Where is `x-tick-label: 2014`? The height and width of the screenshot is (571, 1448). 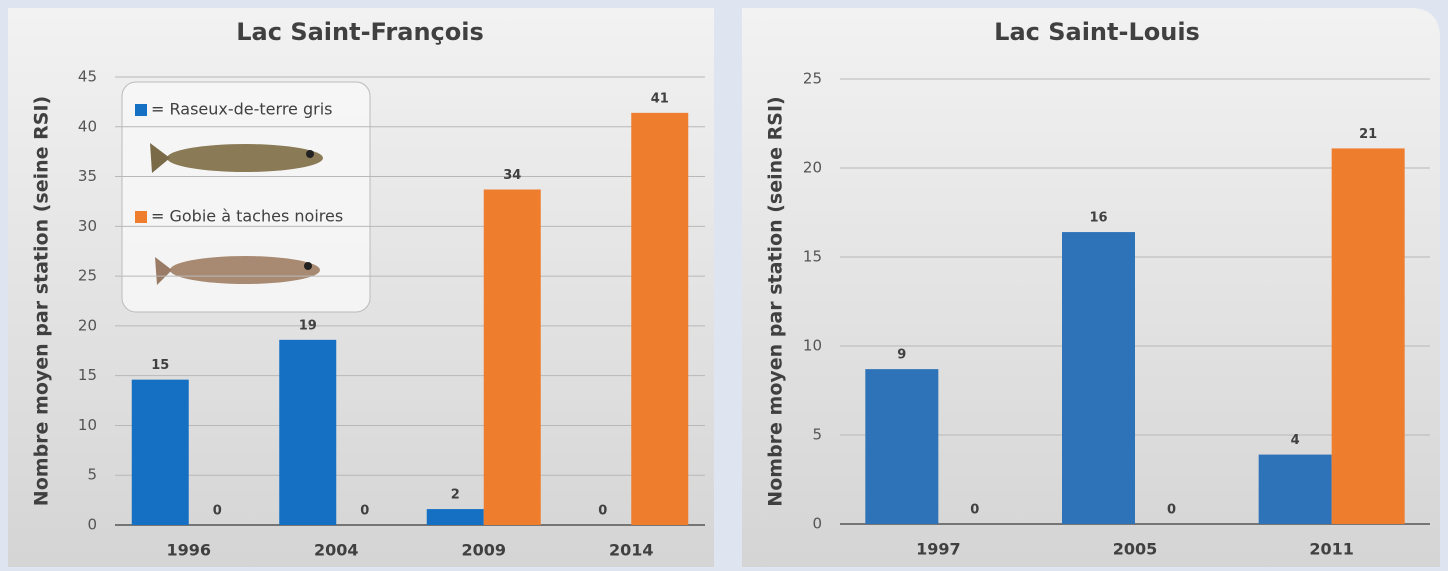 x-tick-label: 2014 is located at coordinates (631, 550).